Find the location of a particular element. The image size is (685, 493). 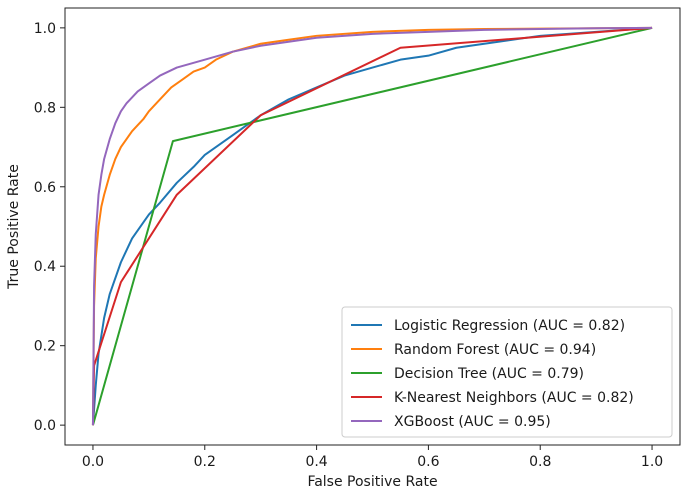

x-tick-label: 1.0 is located at coordinates (652, 462).